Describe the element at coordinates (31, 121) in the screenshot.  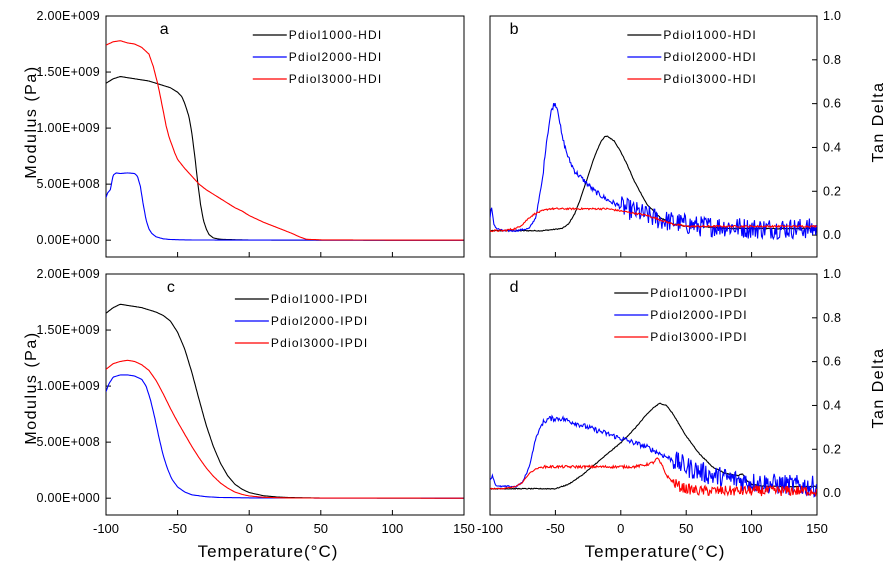
I see `y-axis-title-top-left: Modulus (Pa)` at that location.